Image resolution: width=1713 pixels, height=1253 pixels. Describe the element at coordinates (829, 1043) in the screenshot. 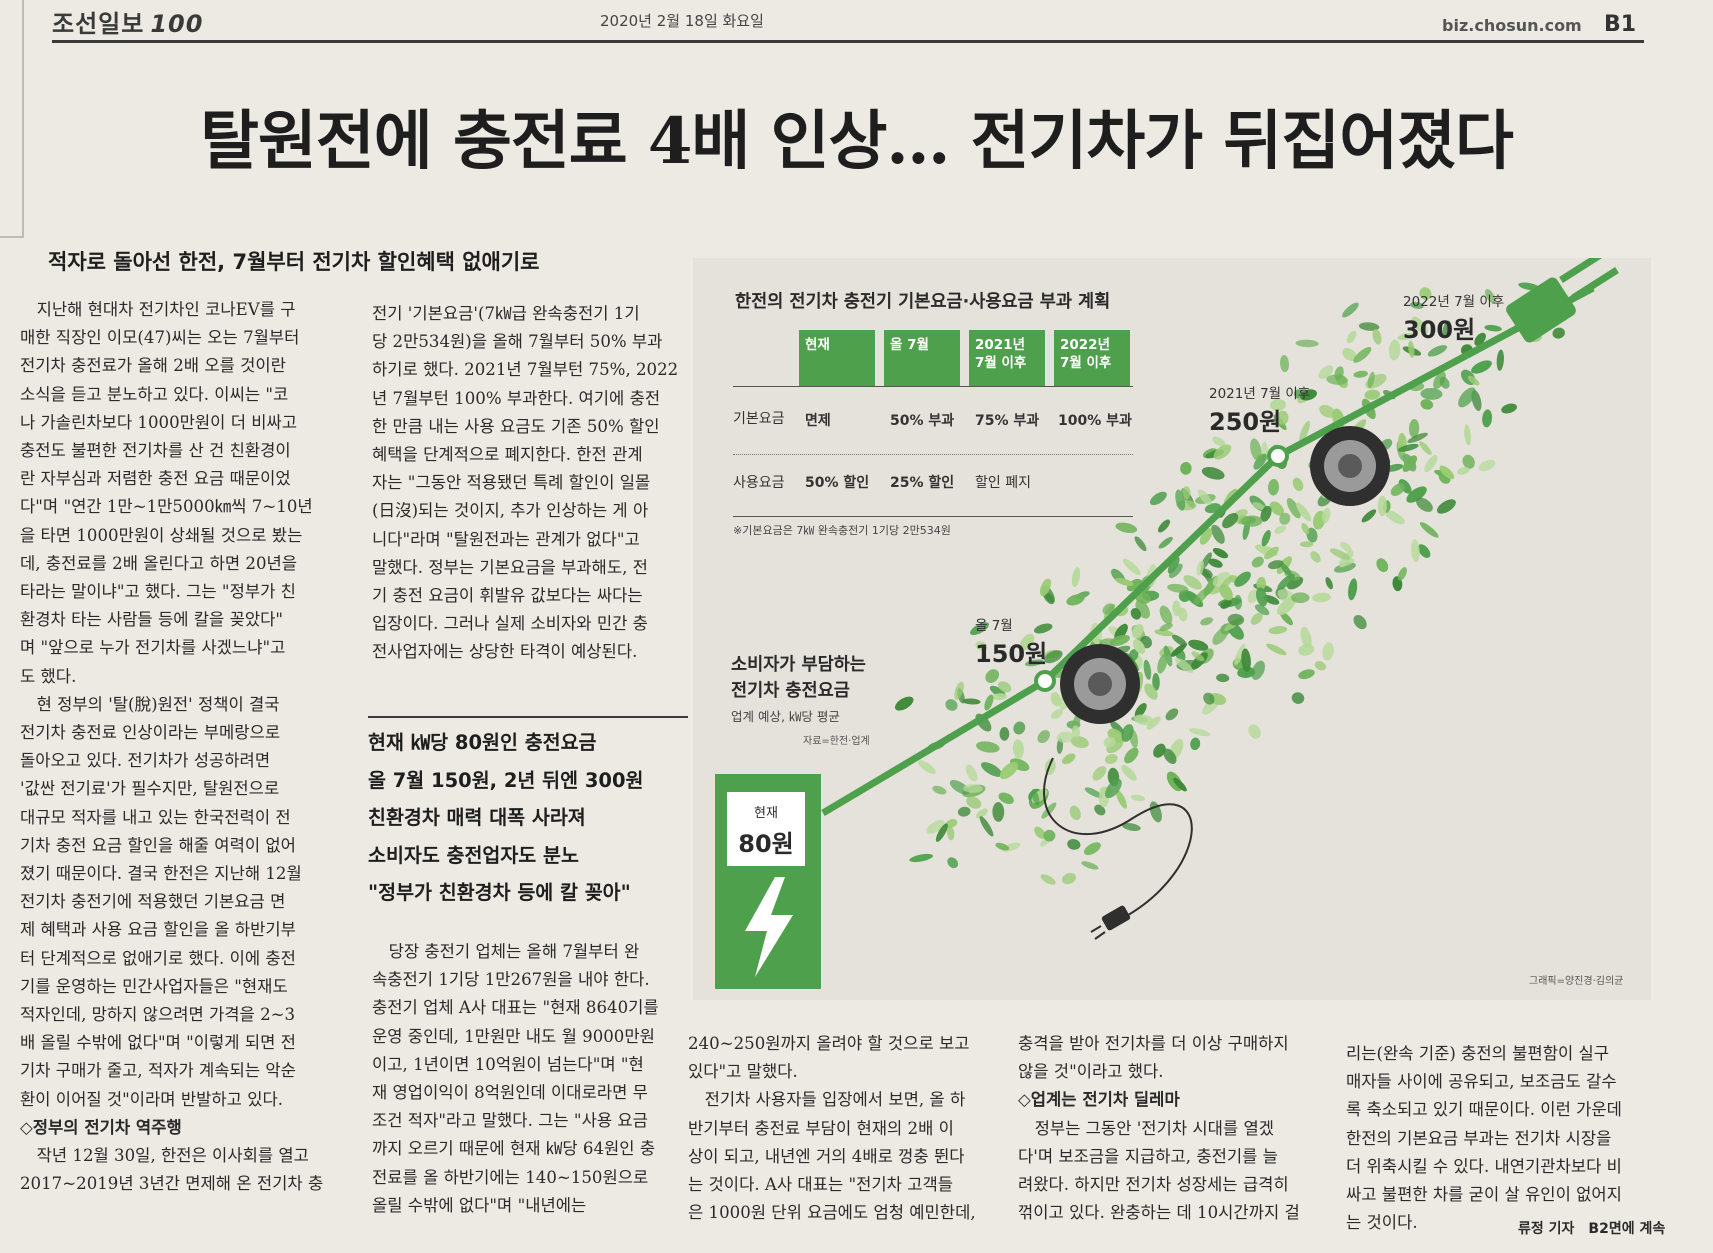

I see `text-line: 240~250원까지 올려야 할 것으로 보고` at that location.